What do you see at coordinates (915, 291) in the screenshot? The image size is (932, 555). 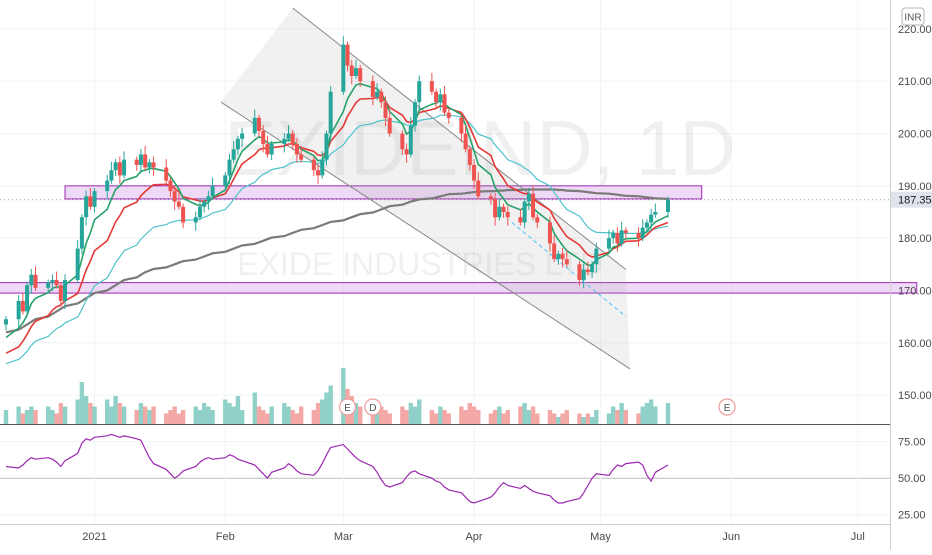 I see `price-tick-label: 170.00` at bounding box center [915, 291].